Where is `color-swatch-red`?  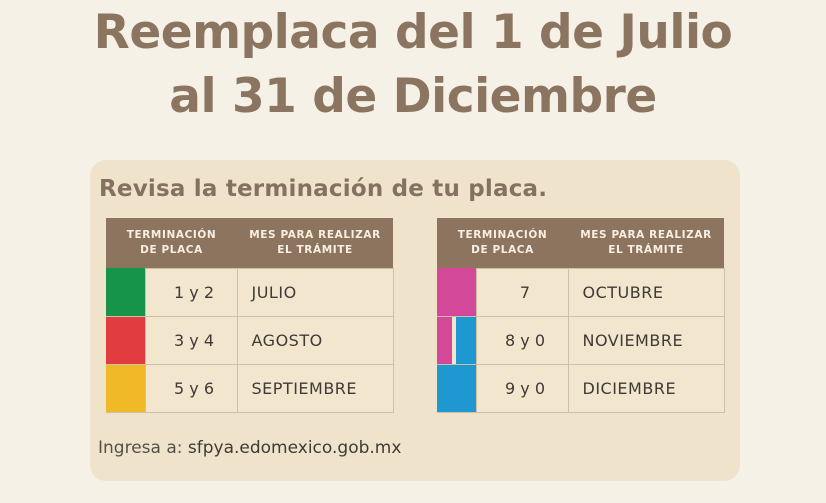
color-swatch-red is located at coordinates (125, 340).